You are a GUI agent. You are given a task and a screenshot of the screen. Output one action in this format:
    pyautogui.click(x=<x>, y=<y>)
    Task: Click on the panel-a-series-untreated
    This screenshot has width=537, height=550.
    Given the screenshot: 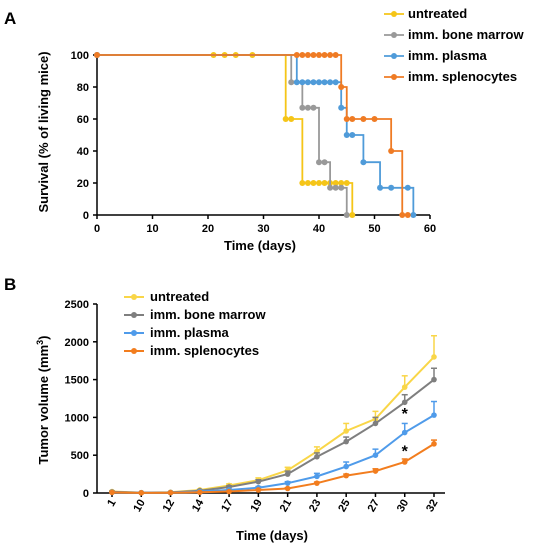 What is the action you would take?
    pyautogui.click(x=225, y=135)
    